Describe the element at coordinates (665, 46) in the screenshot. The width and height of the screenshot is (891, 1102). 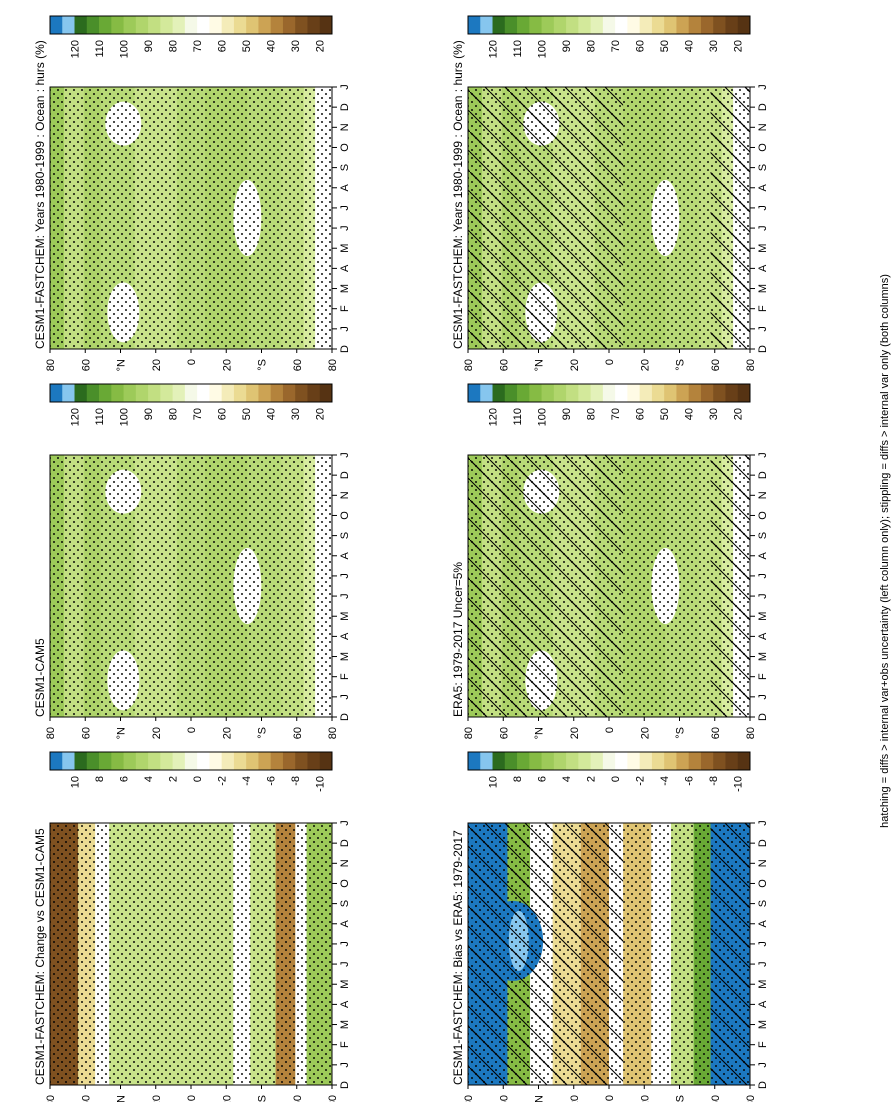
I see `colorbar-label: 50` at that location.